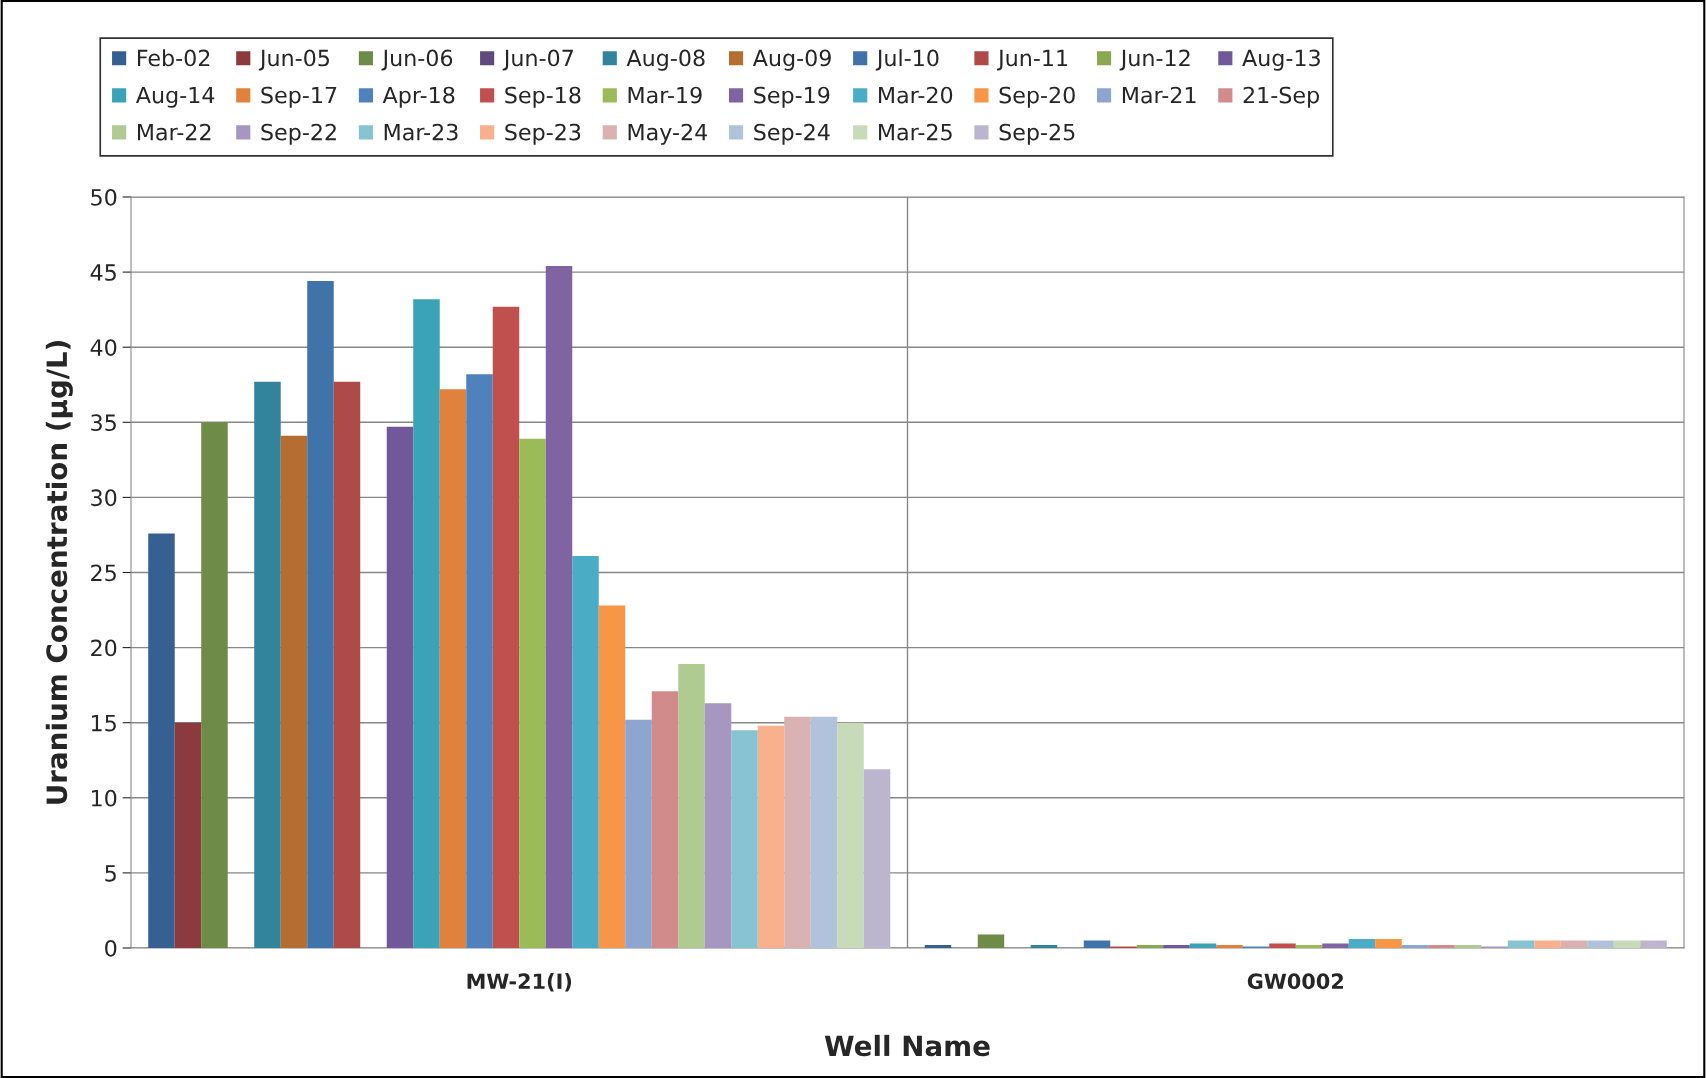 This screenshot has height=1078, width=1706. Describe the element at coordinates (907, 60) in the screenshot. I see `legend-label: Jul-10` at that location.